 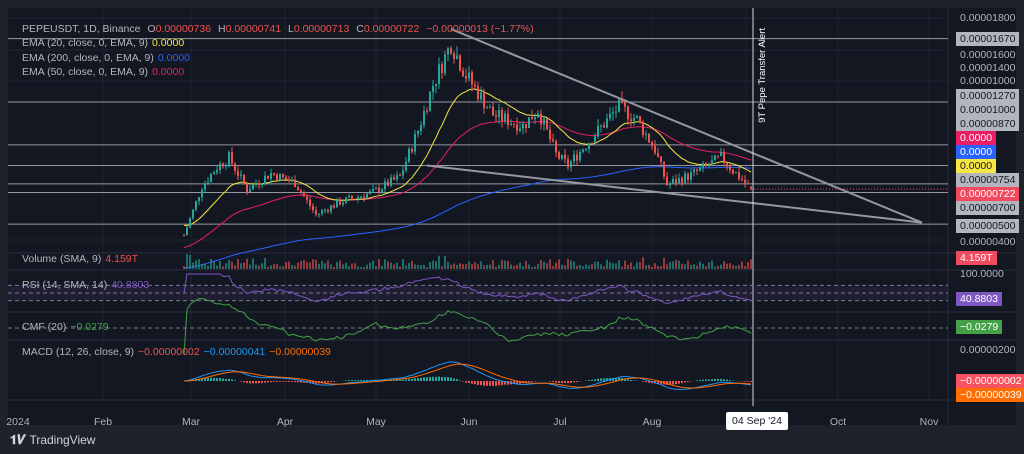 I want to click on alert-annotation: 9T Pepe Transfer Alert, so click(x=762, y=78).